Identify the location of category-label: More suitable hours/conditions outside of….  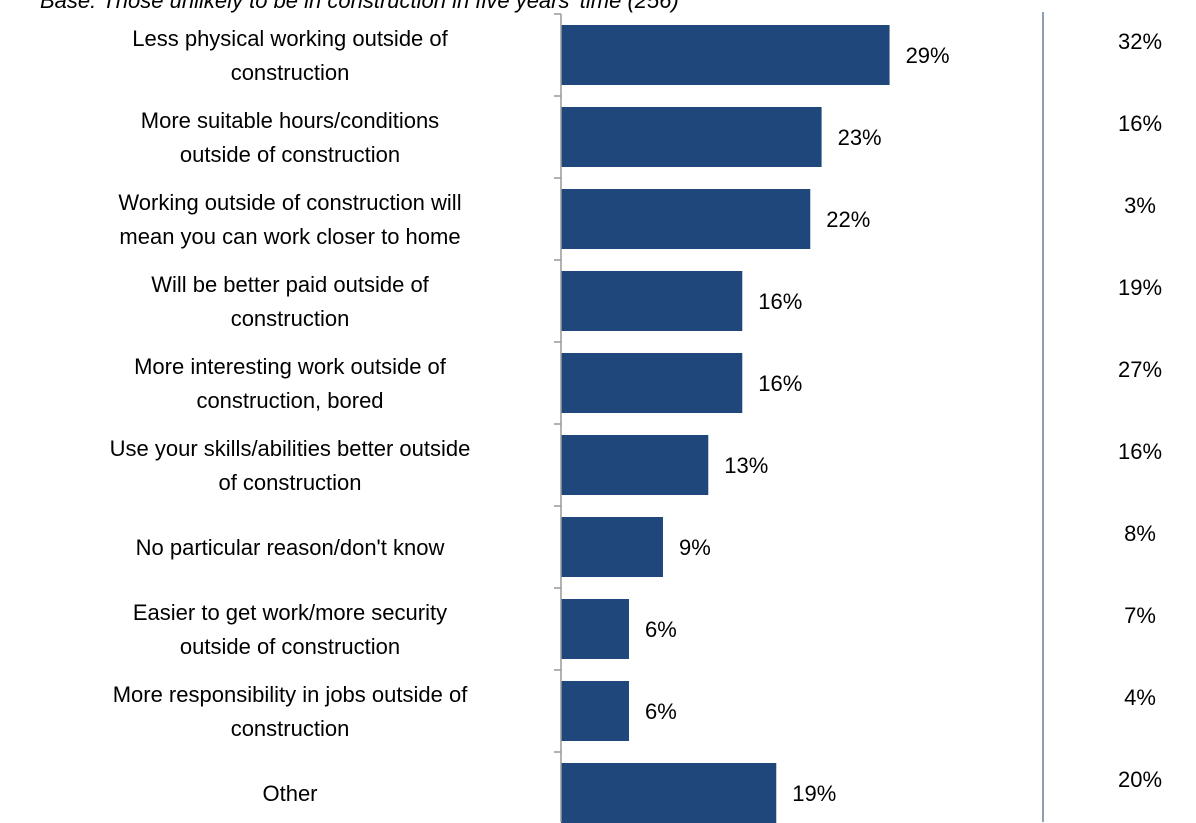
(290, 137).